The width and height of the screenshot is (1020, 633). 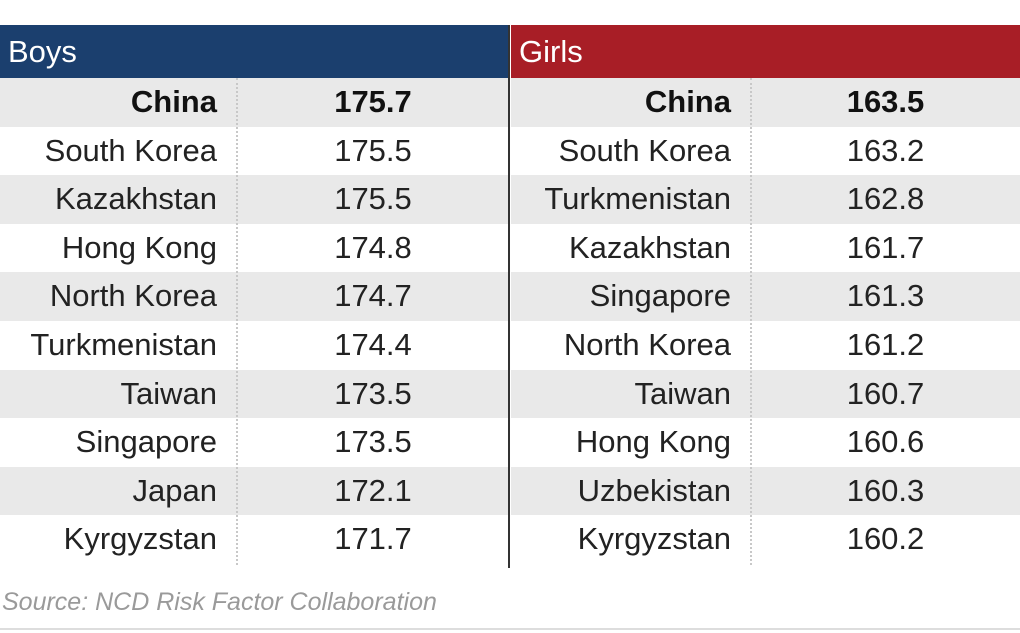 I want to click on boys-country-cell: Taiwan, so click(x=169, y=393).